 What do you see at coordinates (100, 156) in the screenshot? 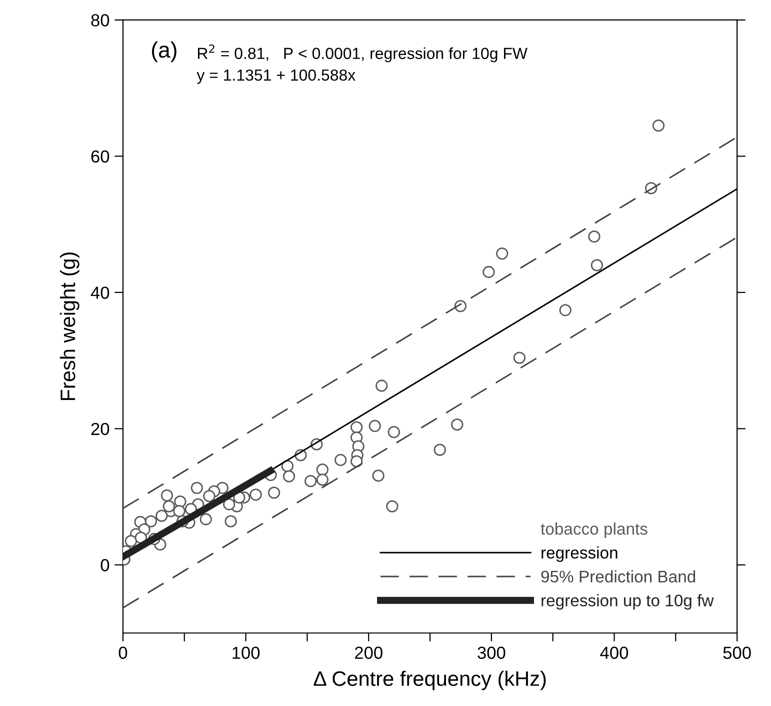
I see `y-tick-label: 60` at bounding box center [100, 156].